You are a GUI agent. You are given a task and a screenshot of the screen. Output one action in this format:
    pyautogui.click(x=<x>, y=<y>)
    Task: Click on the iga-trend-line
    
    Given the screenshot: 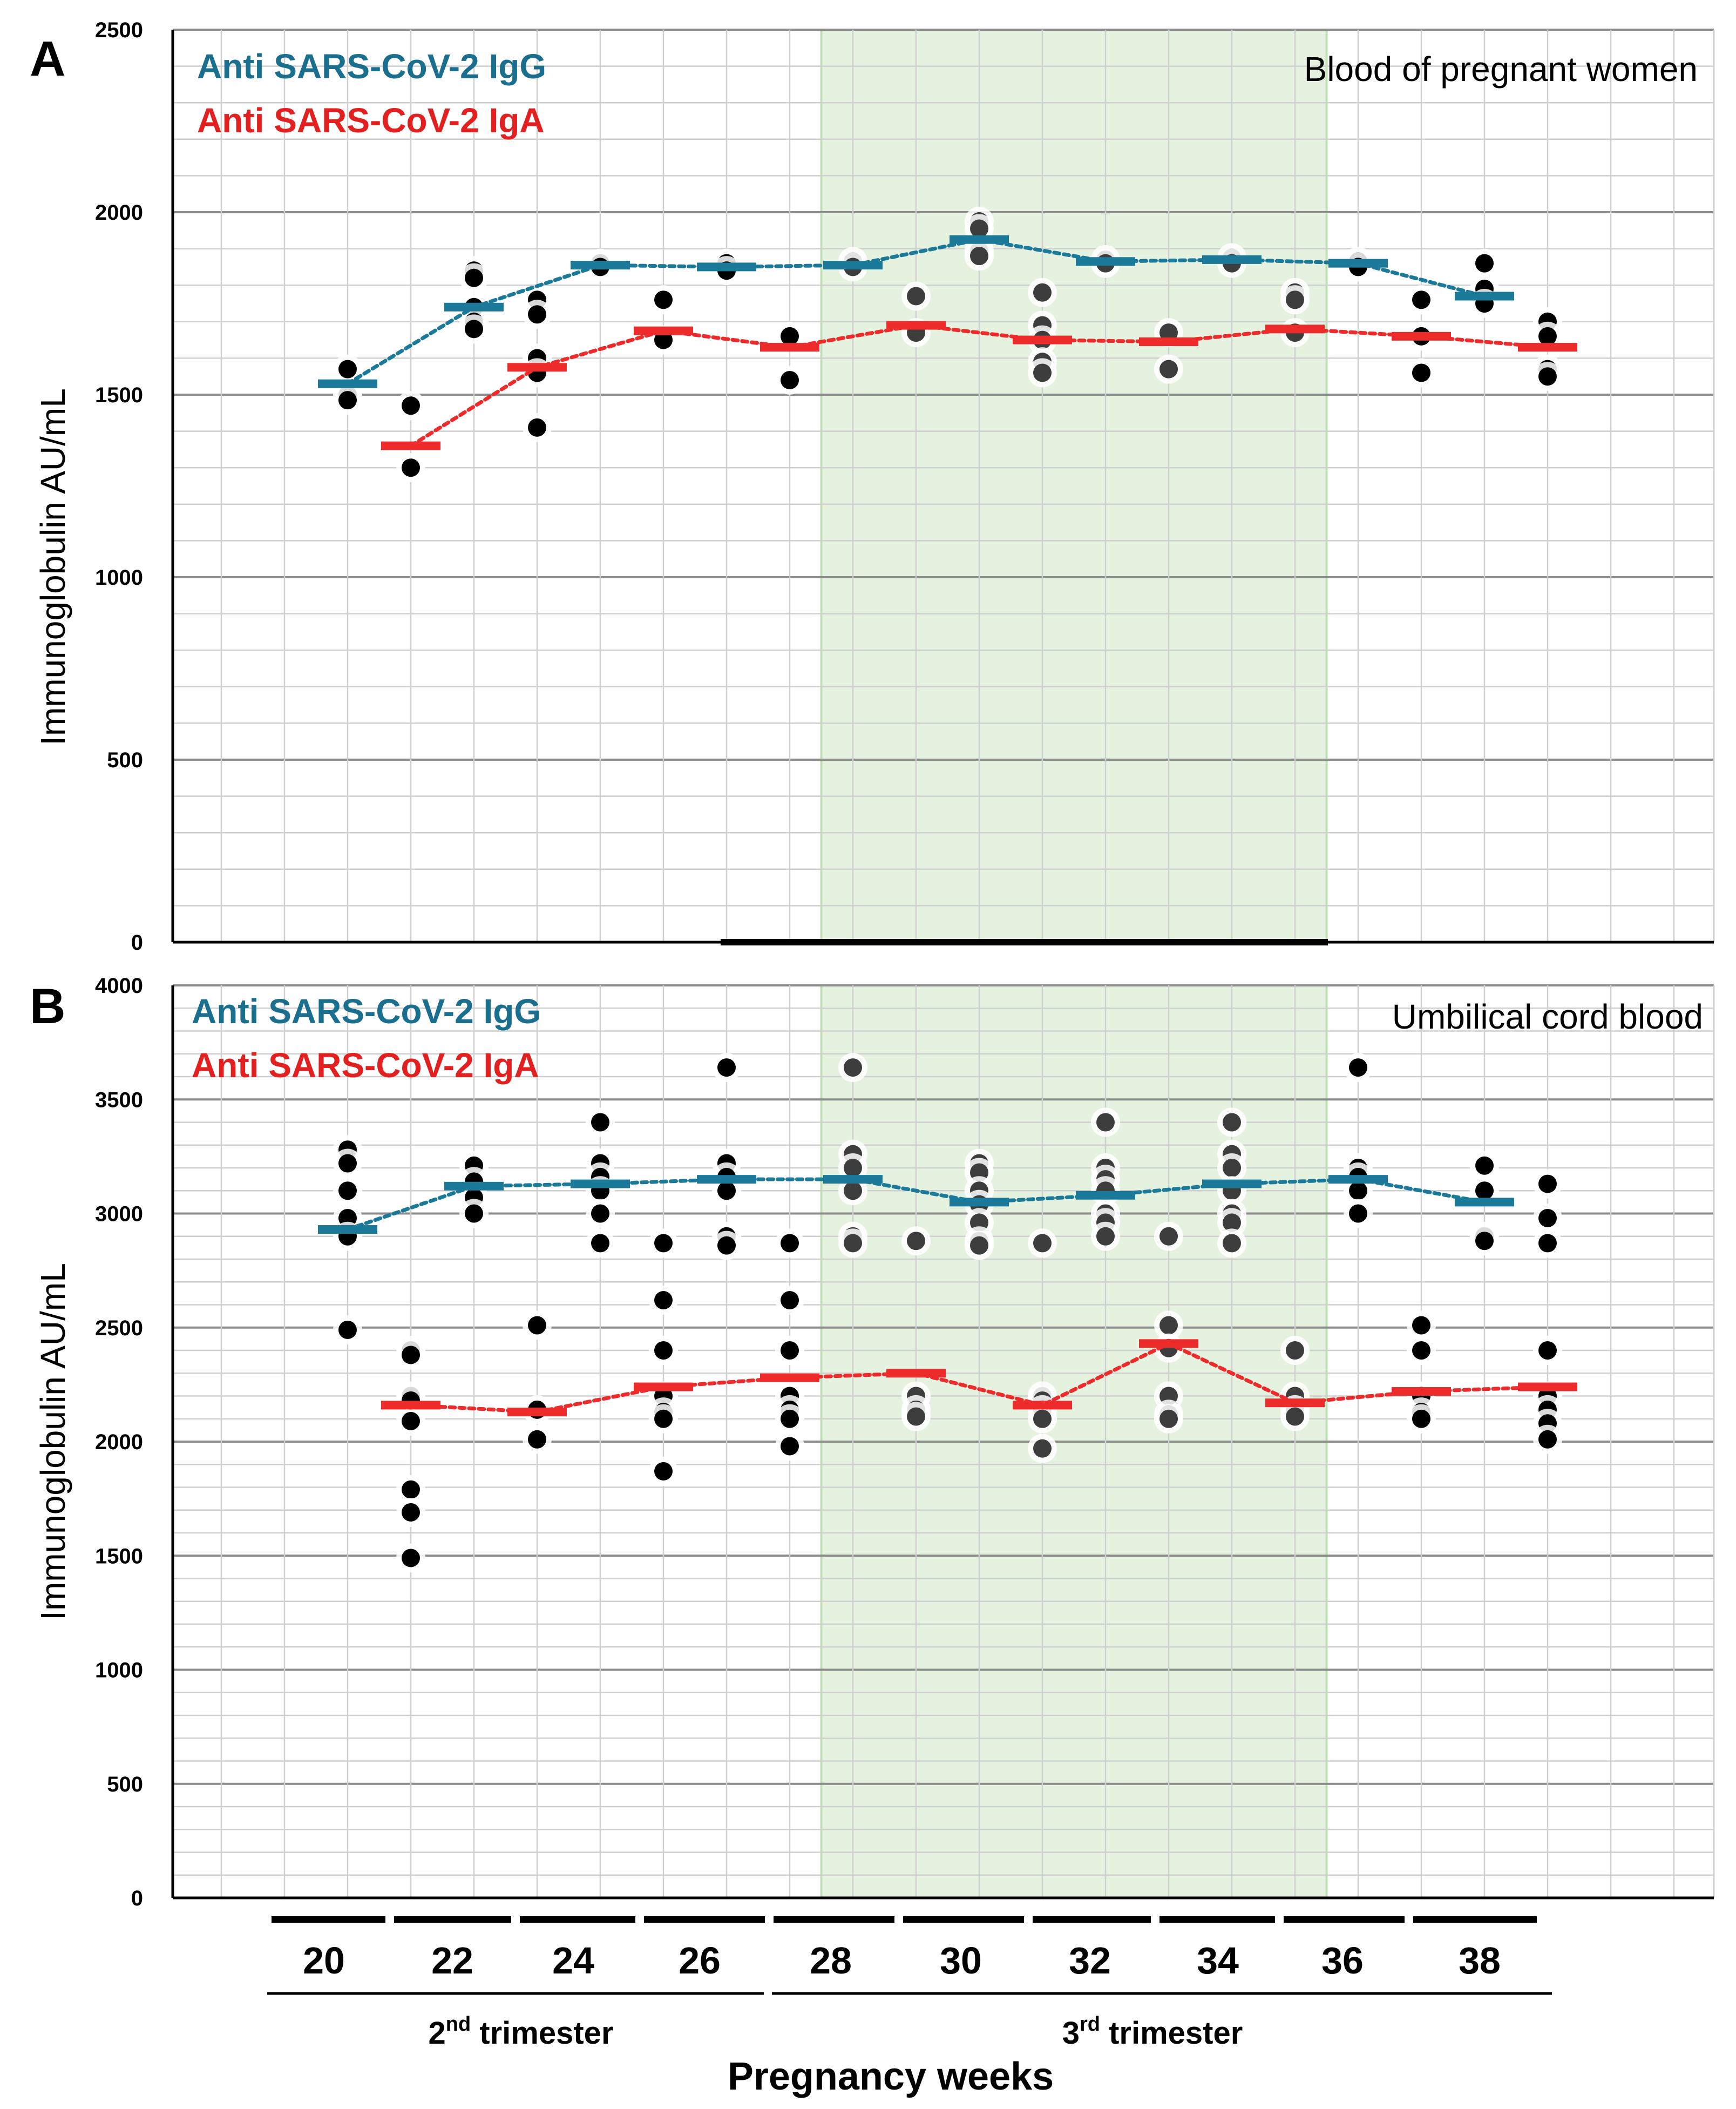 What is the action you would take?
    pyautogui.click(x=980, y=385)
    